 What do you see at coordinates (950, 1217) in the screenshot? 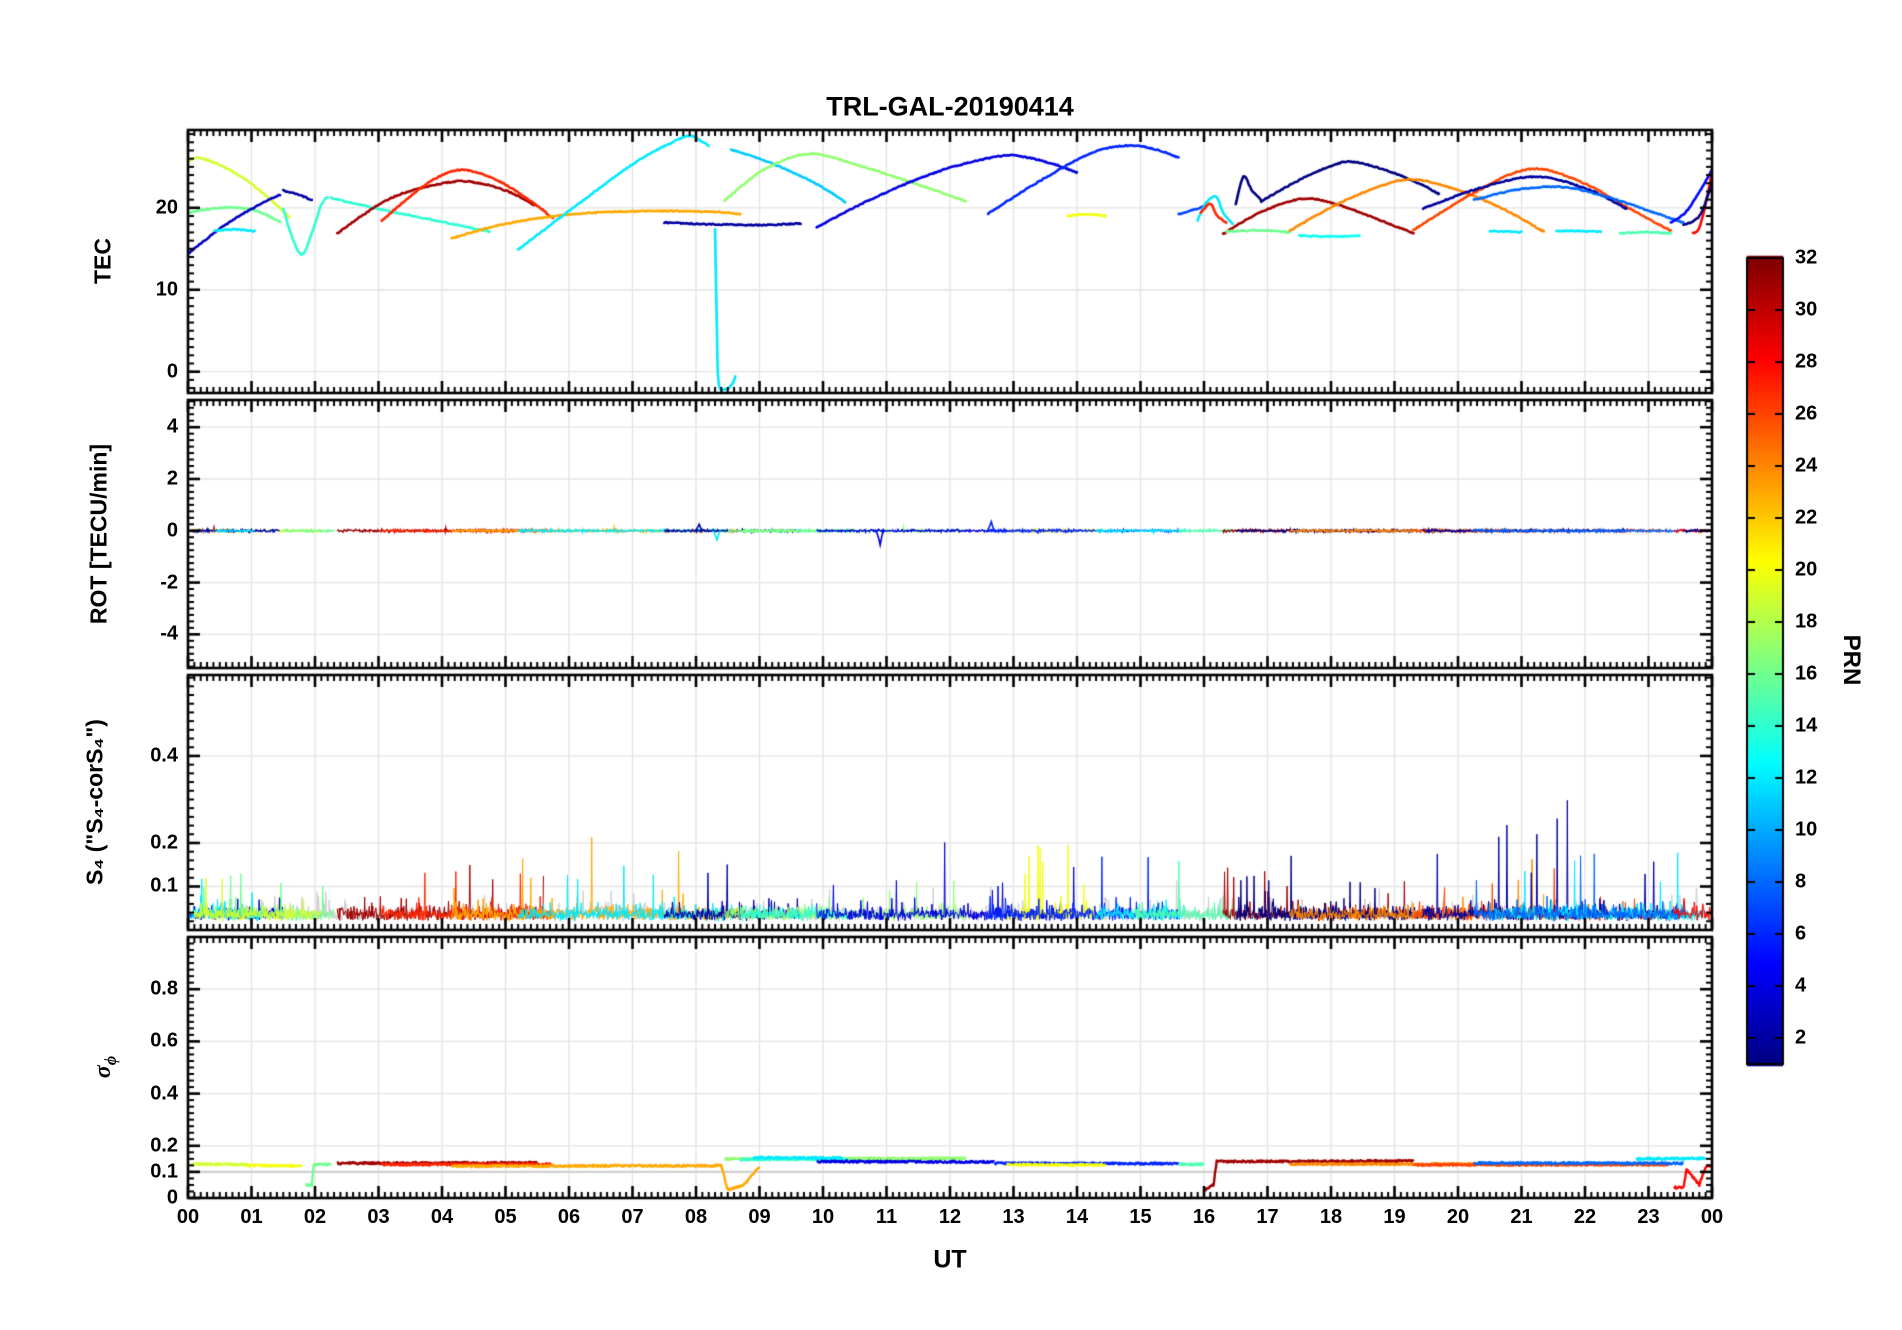
I see `x-tick-label: 12` at bounding box center [950, 1217].